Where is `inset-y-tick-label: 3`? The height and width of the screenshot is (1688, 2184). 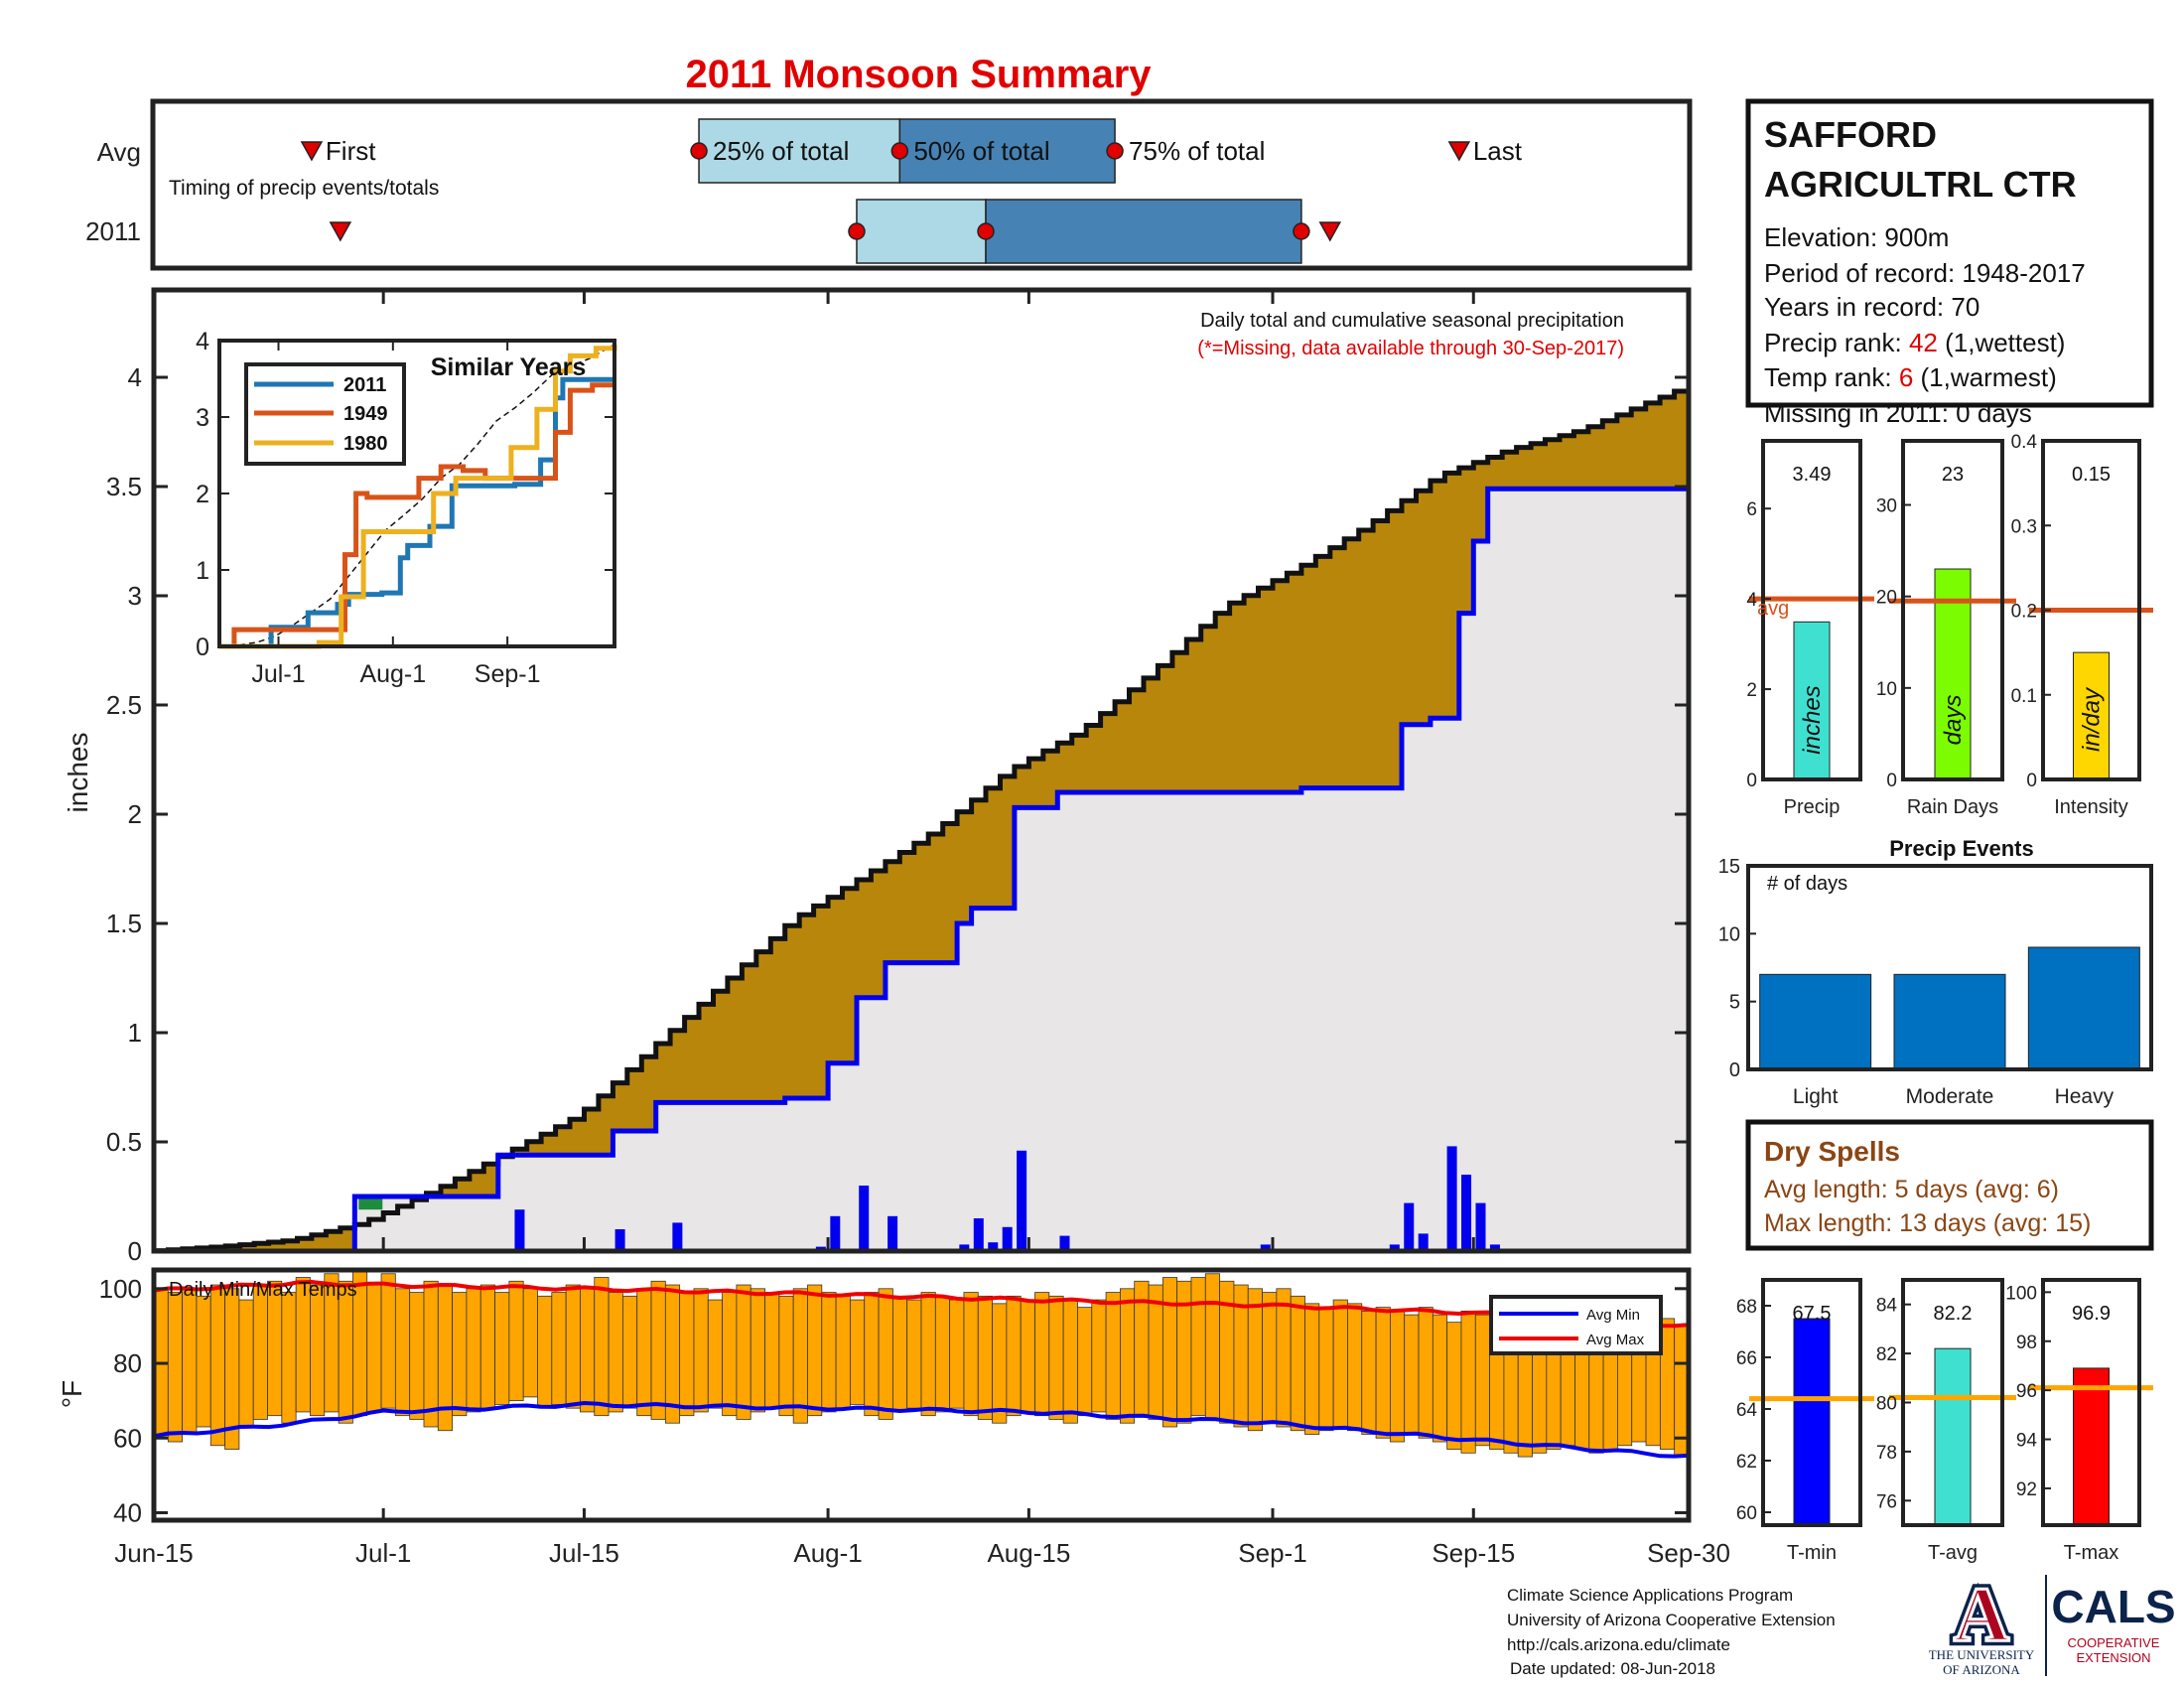 inset-y-tick-label: 3 is located at coordinates (202, 418).